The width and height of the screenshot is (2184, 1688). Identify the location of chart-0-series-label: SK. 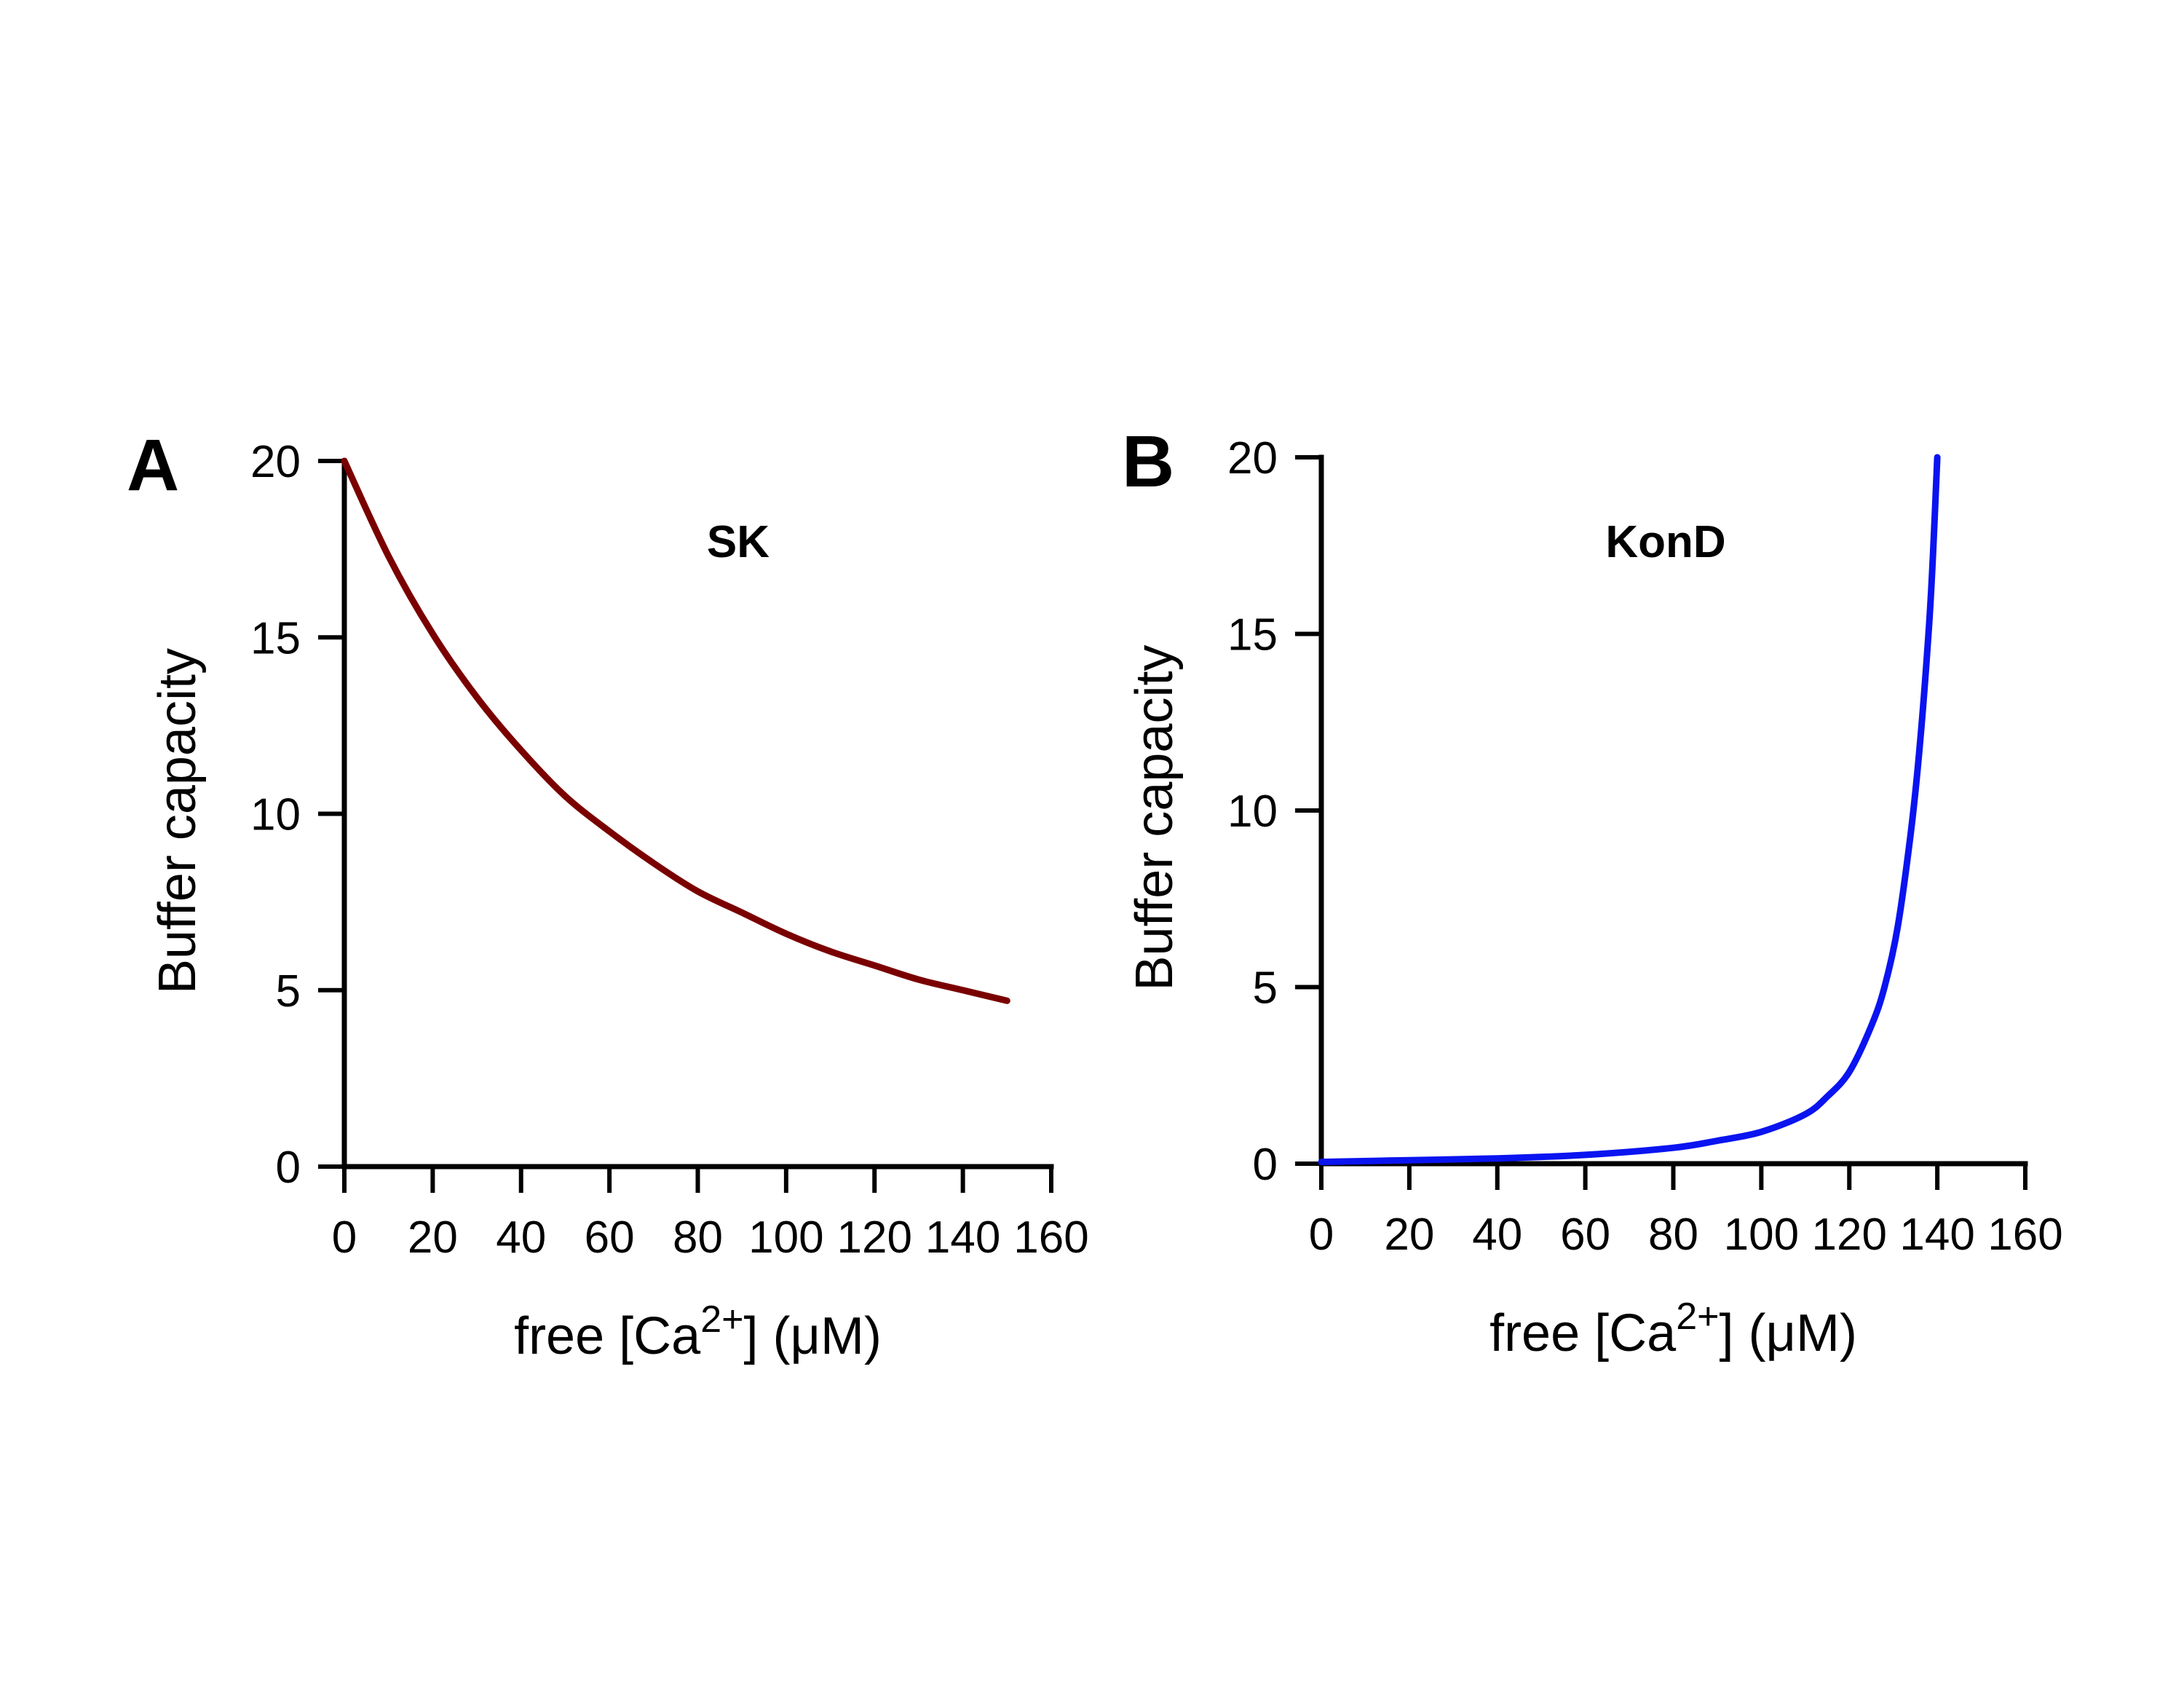
(738, 542).